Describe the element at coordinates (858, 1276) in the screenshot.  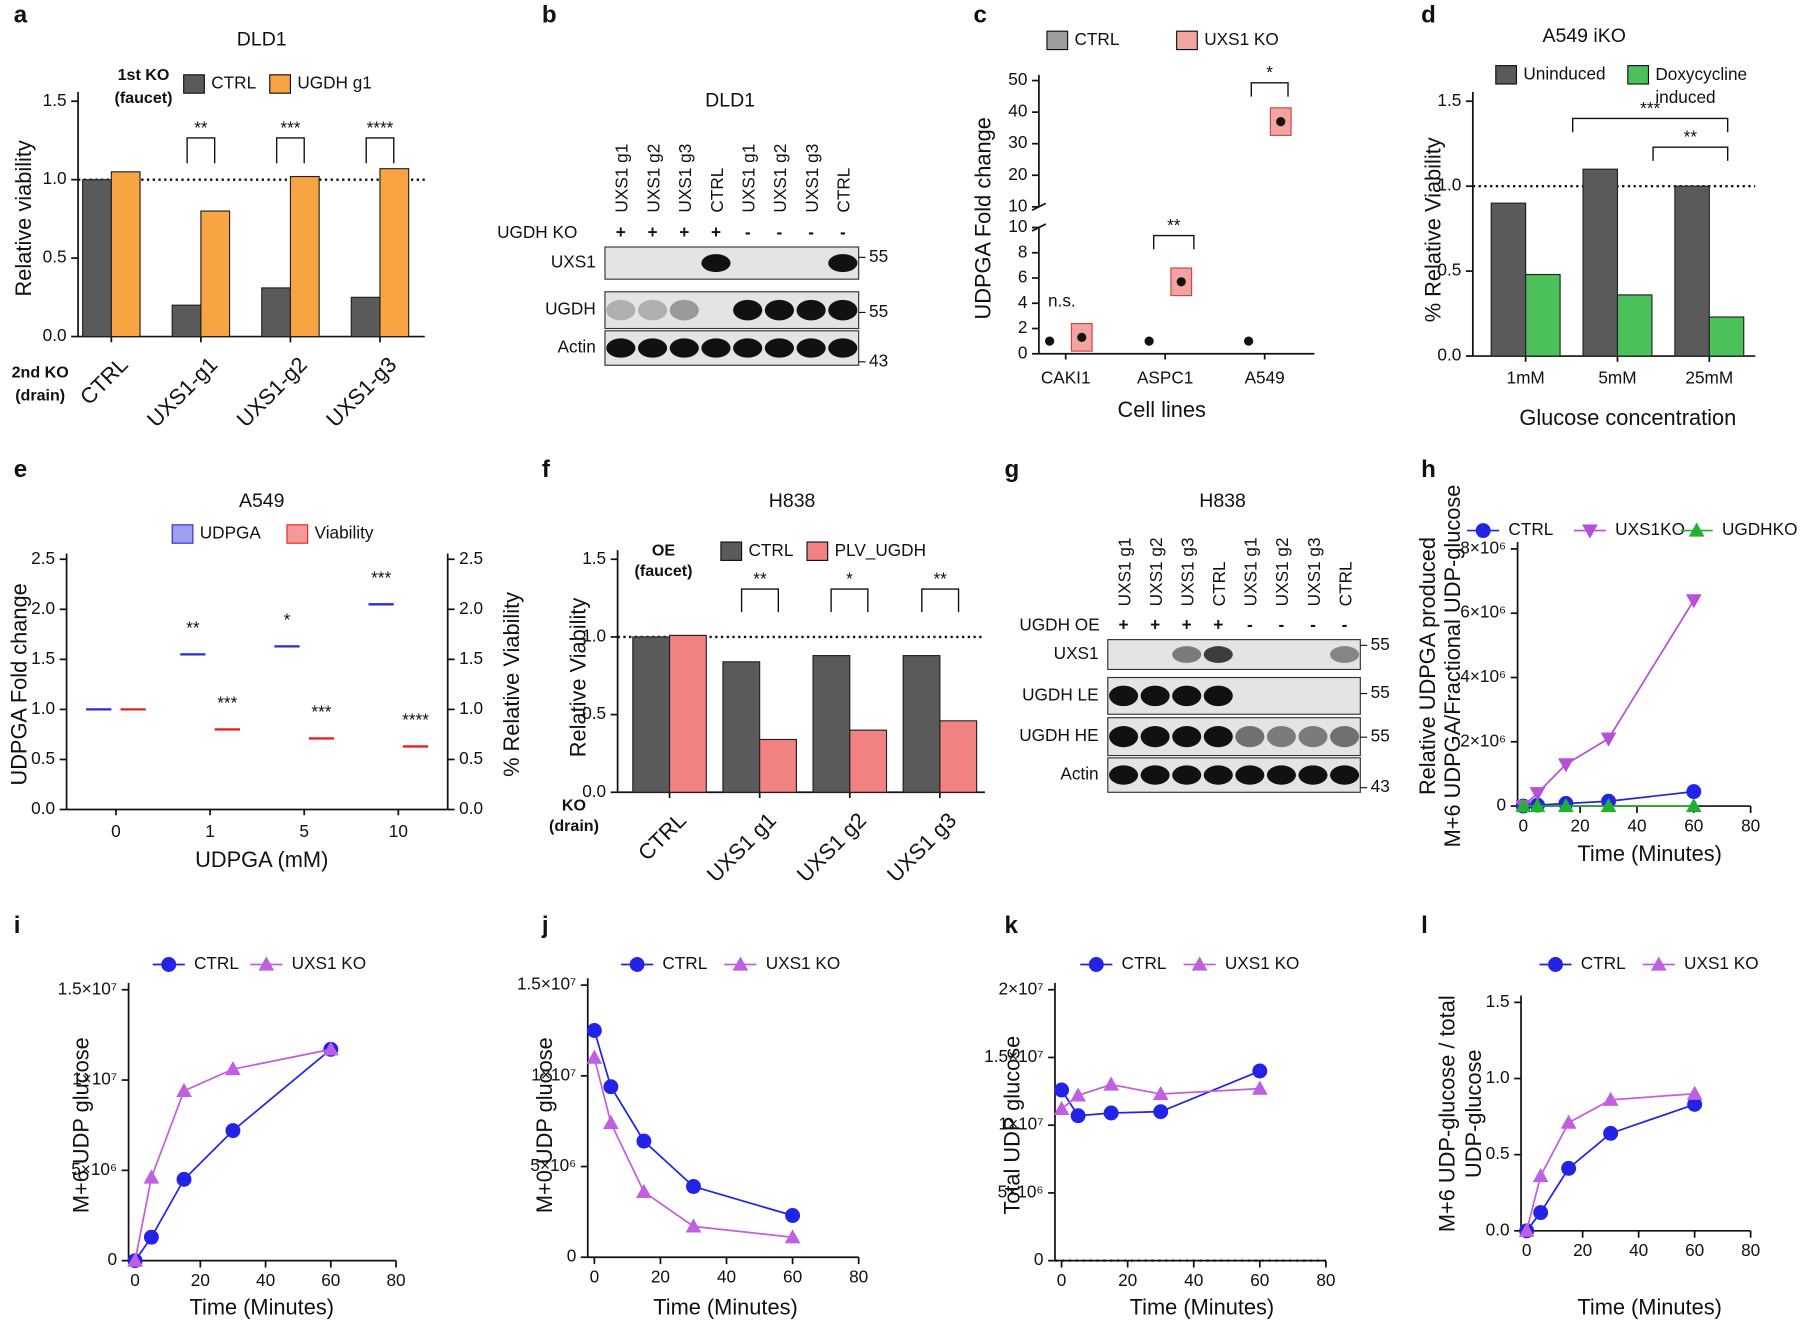
I see `x-tick-label: 80` at that location.